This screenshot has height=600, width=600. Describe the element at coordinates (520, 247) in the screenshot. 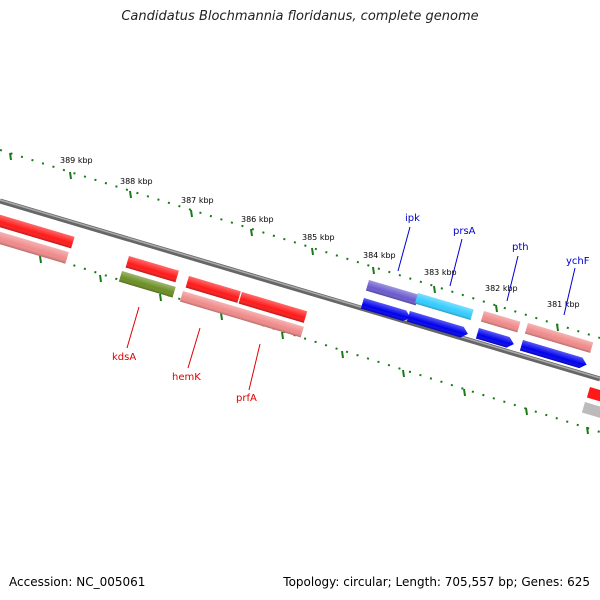

I see `gene-label-pth: pth` at that location.